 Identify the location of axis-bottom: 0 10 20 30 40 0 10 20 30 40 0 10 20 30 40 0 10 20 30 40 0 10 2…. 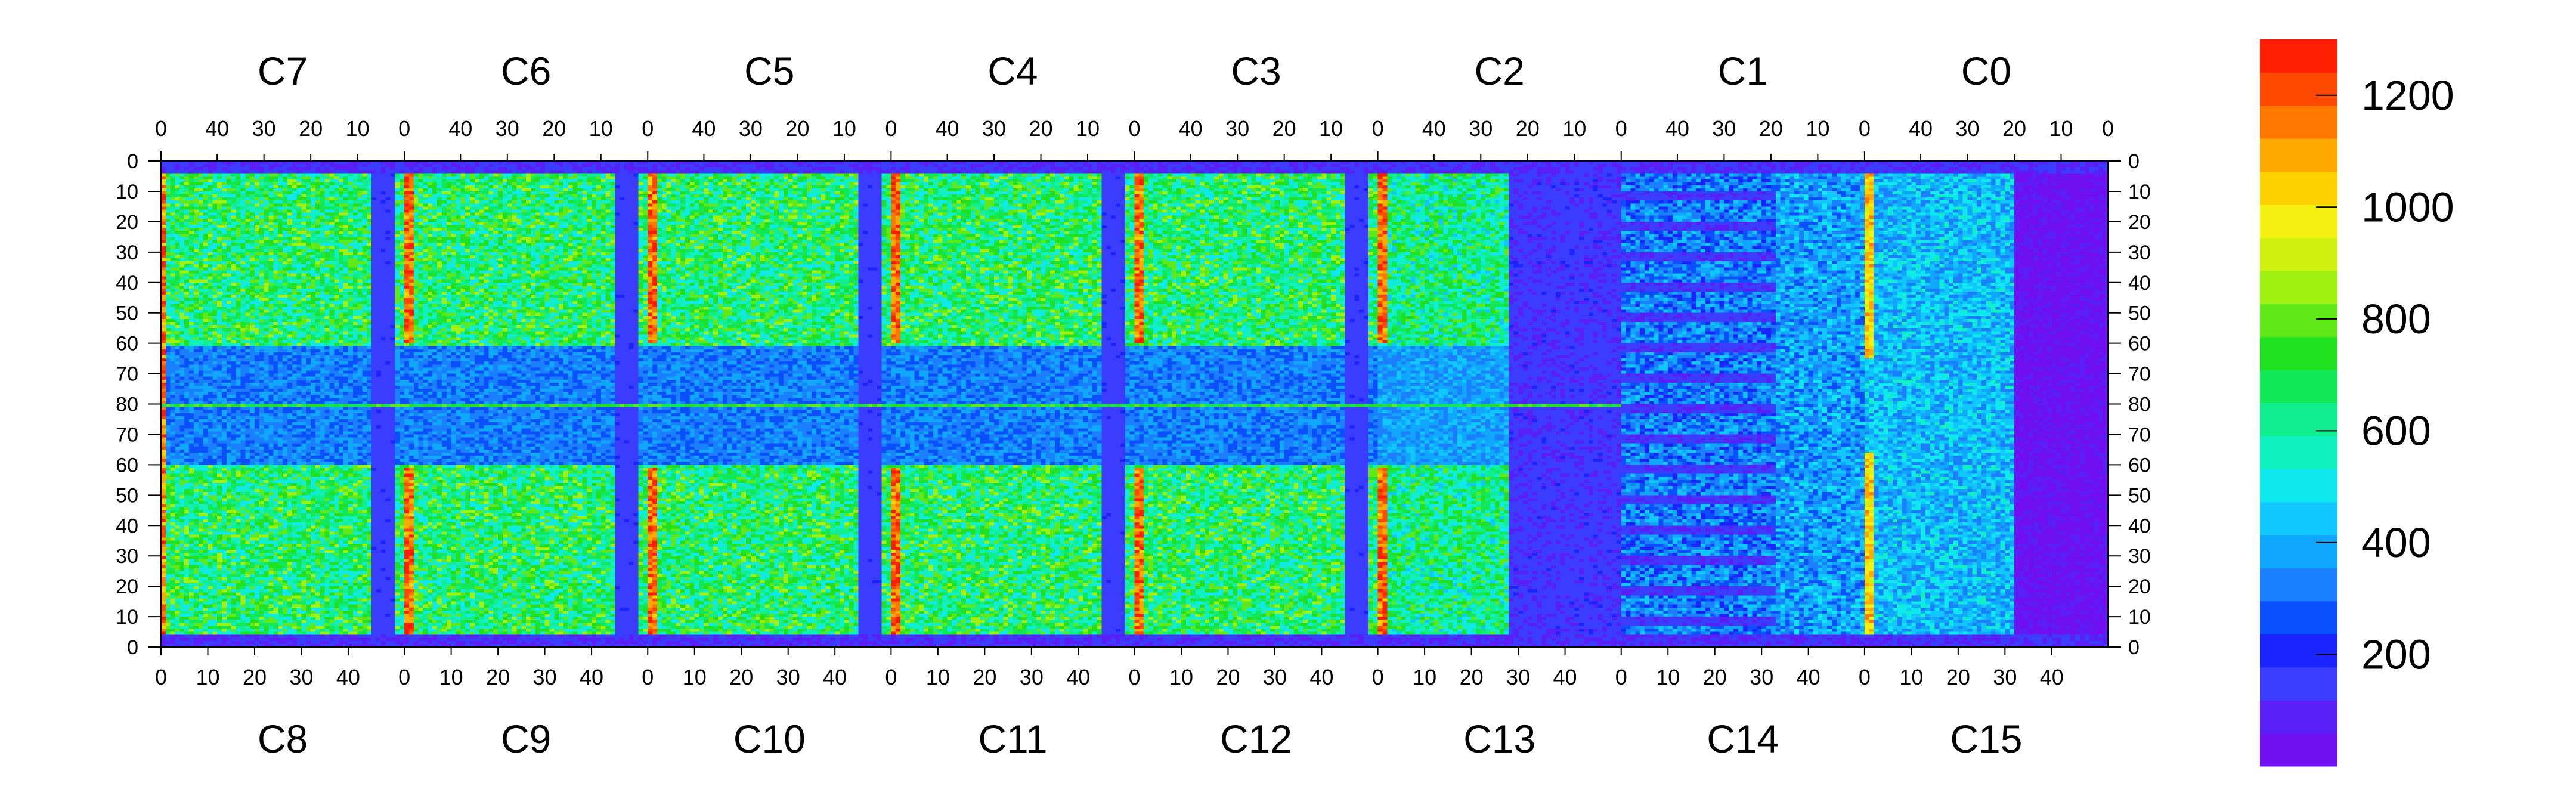
(1109, 668).